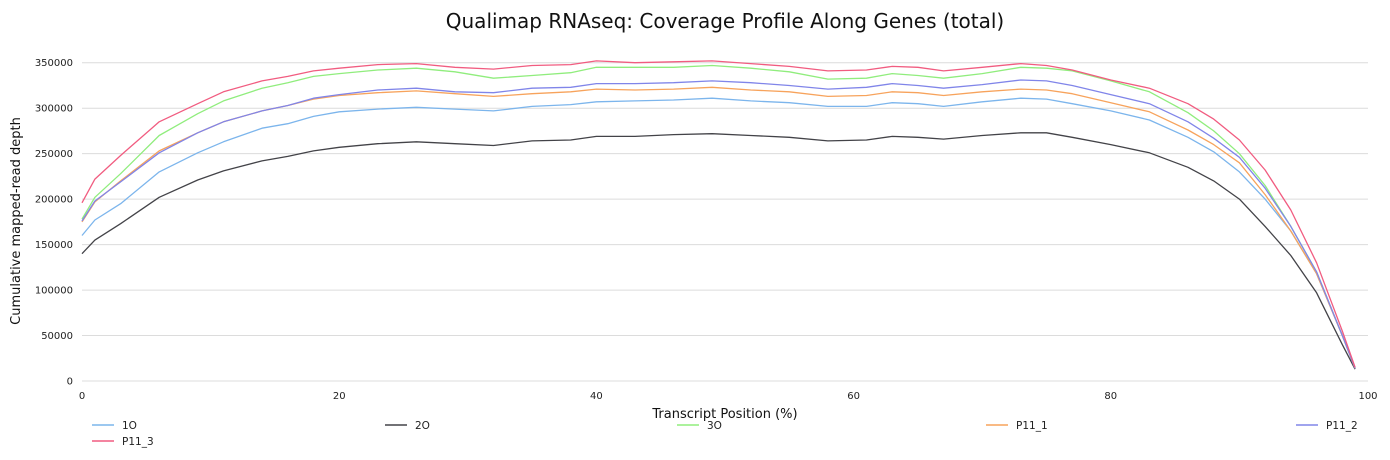  What do you see at coordinates (54, 154) in the screenshot?
I see `y-tick-label: 250000` at bounding box center [54, 154].